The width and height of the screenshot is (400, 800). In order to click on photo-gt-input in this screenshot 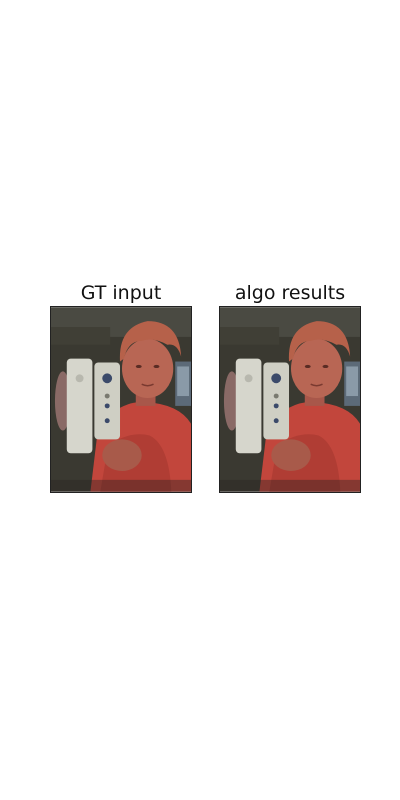, I will do `click(121, 399)`.